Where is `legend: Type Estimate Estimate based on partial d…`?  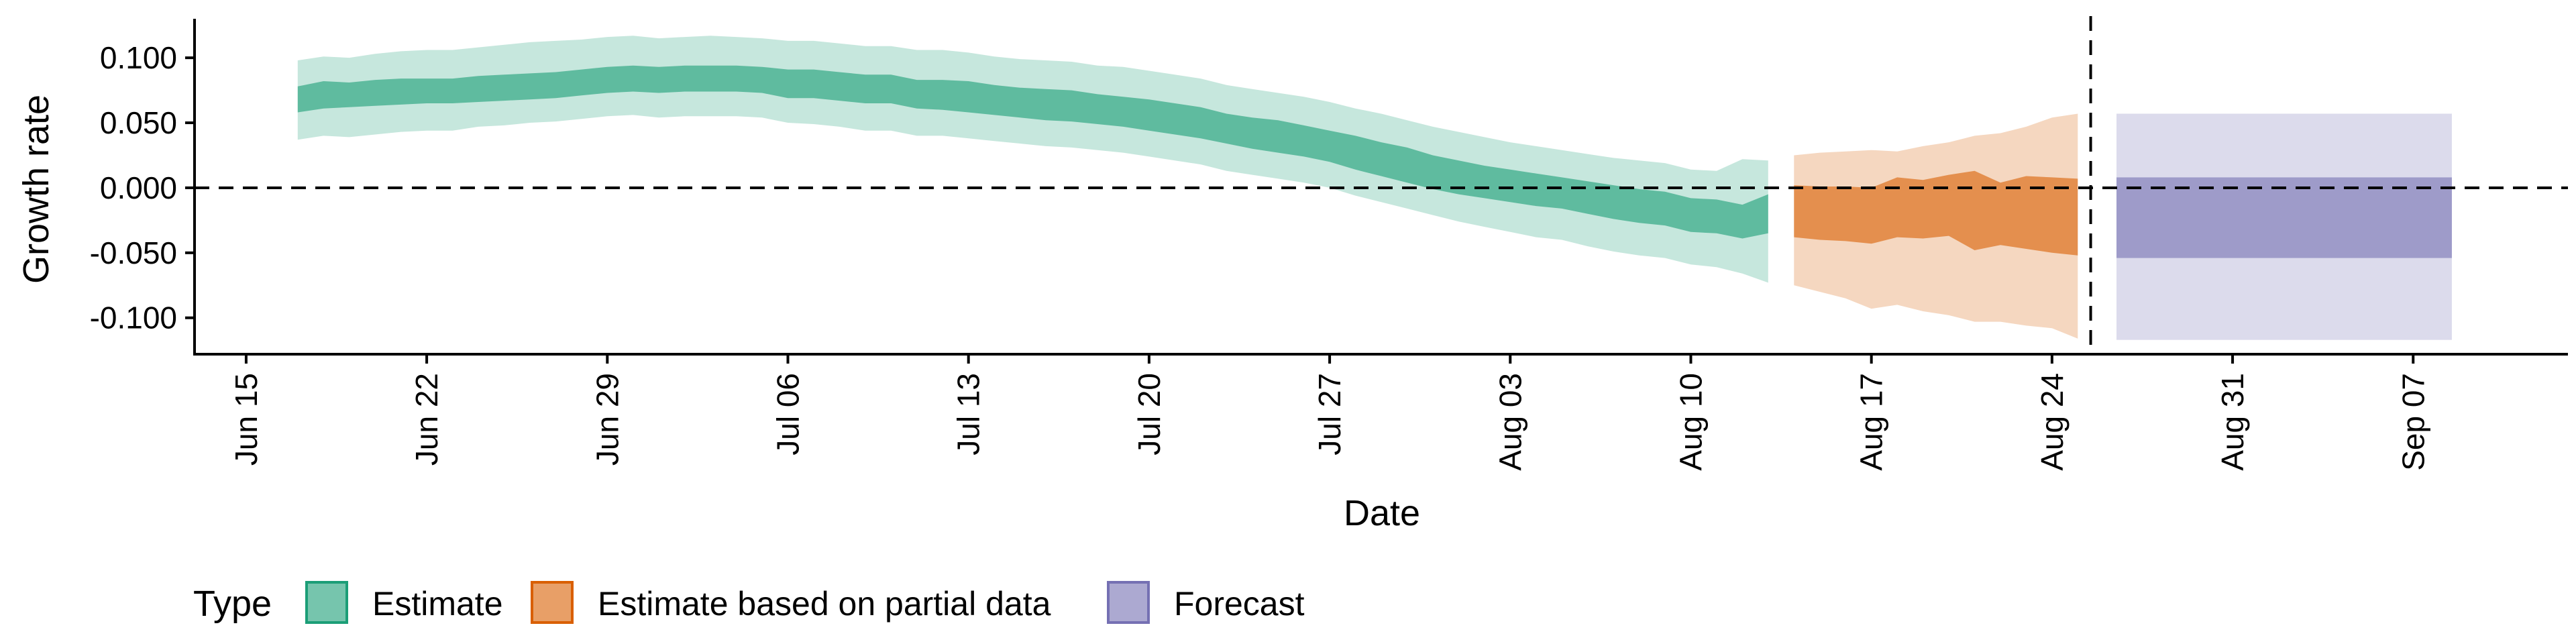
legend: Type Estimate Estimate based on partial d… is located at coordinates (749, 602).